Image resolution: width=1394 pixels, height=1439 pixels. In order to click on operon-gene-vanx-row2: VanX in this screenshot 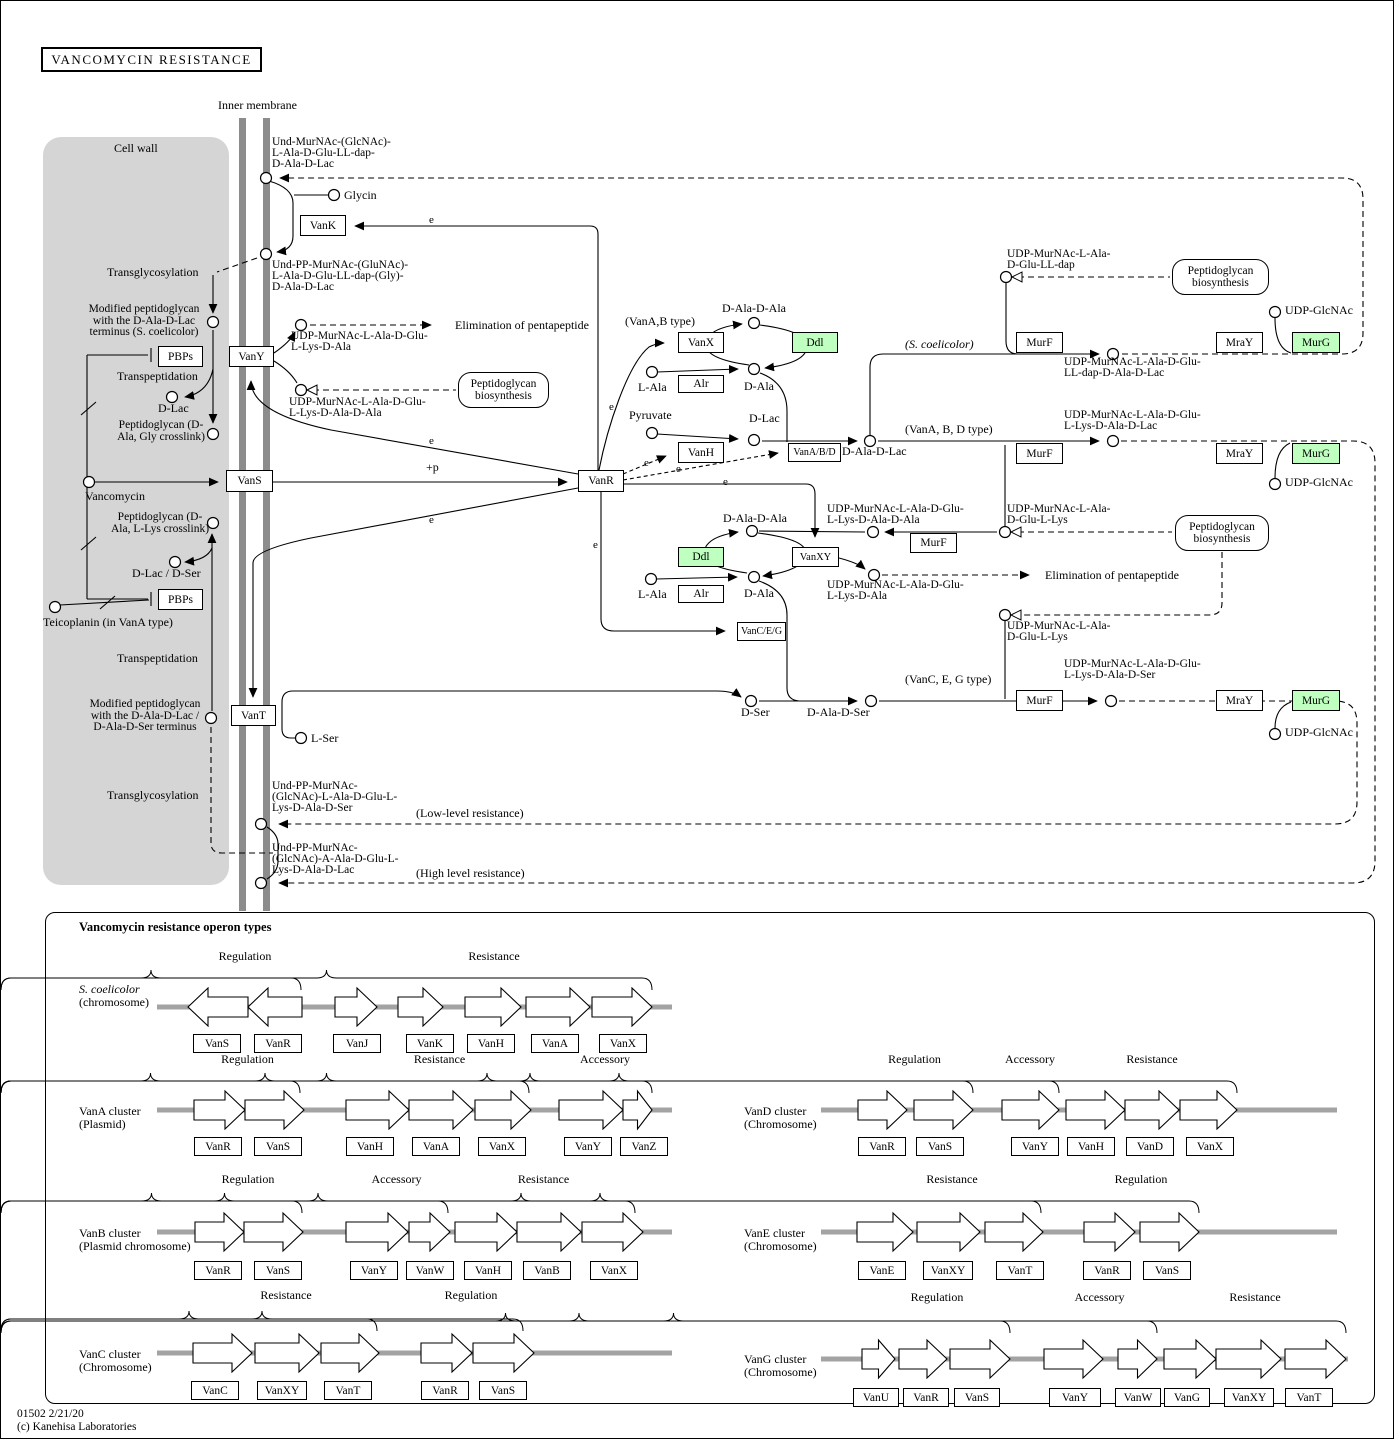, I will do `click(1210, 1146)`.